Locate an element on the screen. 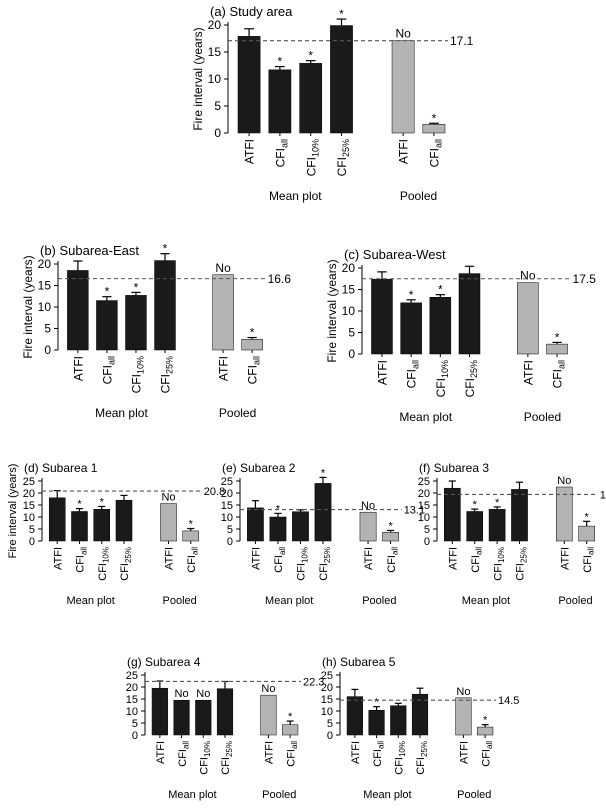 This screenshot has width=606, height=808. panel-title: (b) Subarea-East is located at coordinates (89, 250).